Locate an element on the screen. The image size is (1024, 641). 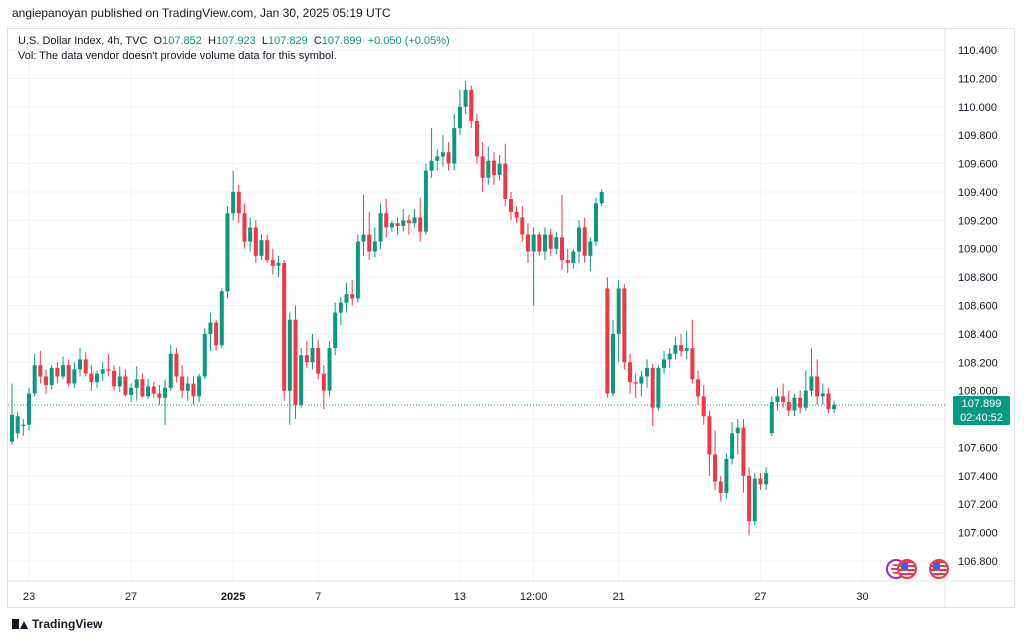
bar-countdown: 02:40:52 is located at coordinates (981, 418).